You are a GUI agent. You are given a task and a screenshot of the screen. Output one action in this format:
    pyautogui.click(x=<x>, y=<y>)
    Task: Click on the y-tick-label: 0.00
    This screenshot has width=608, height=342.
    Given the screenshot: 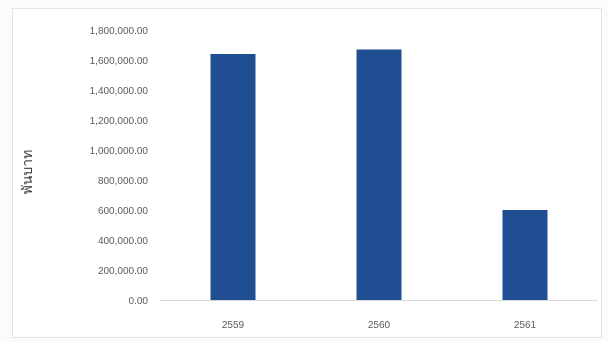 What is the action you would take?
    pyautogui.click(x=139, y=301)
    